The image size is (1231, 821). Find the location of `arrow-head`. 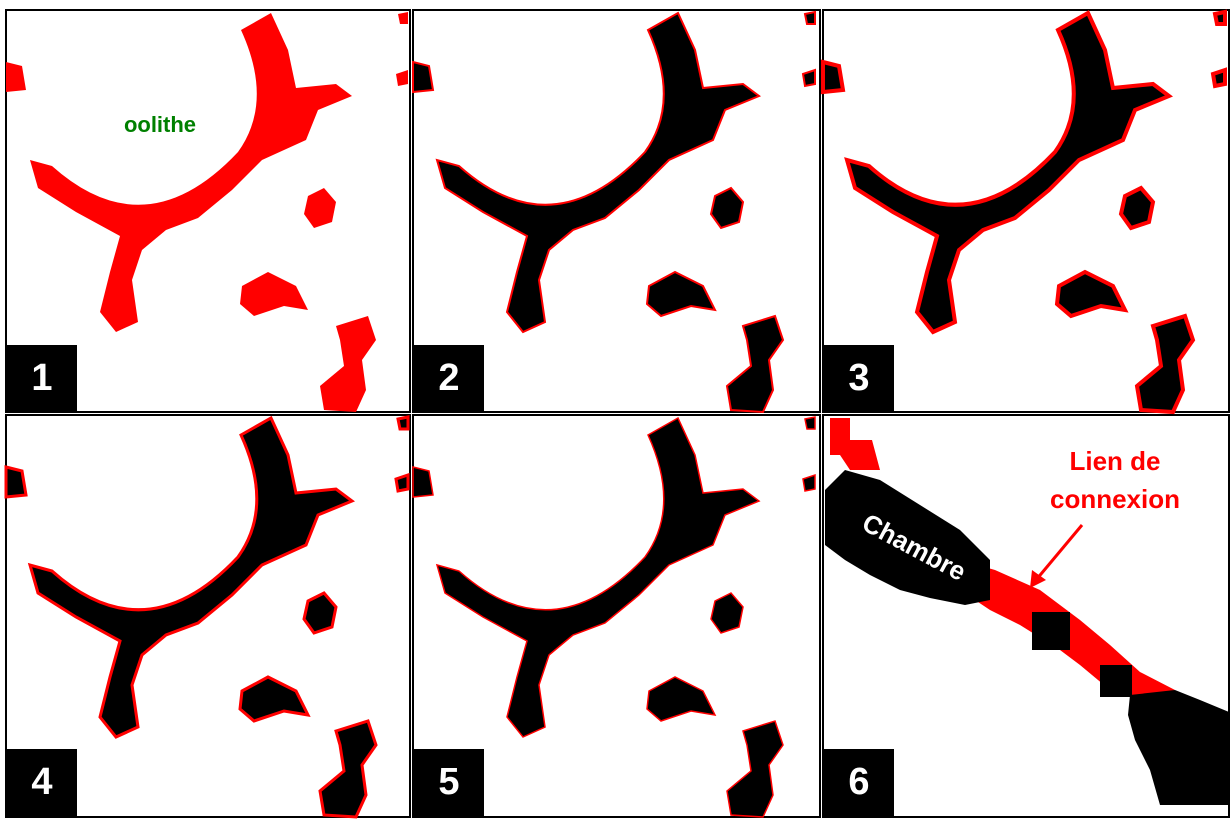

arrow-head is located at coordinates (1038, 579).